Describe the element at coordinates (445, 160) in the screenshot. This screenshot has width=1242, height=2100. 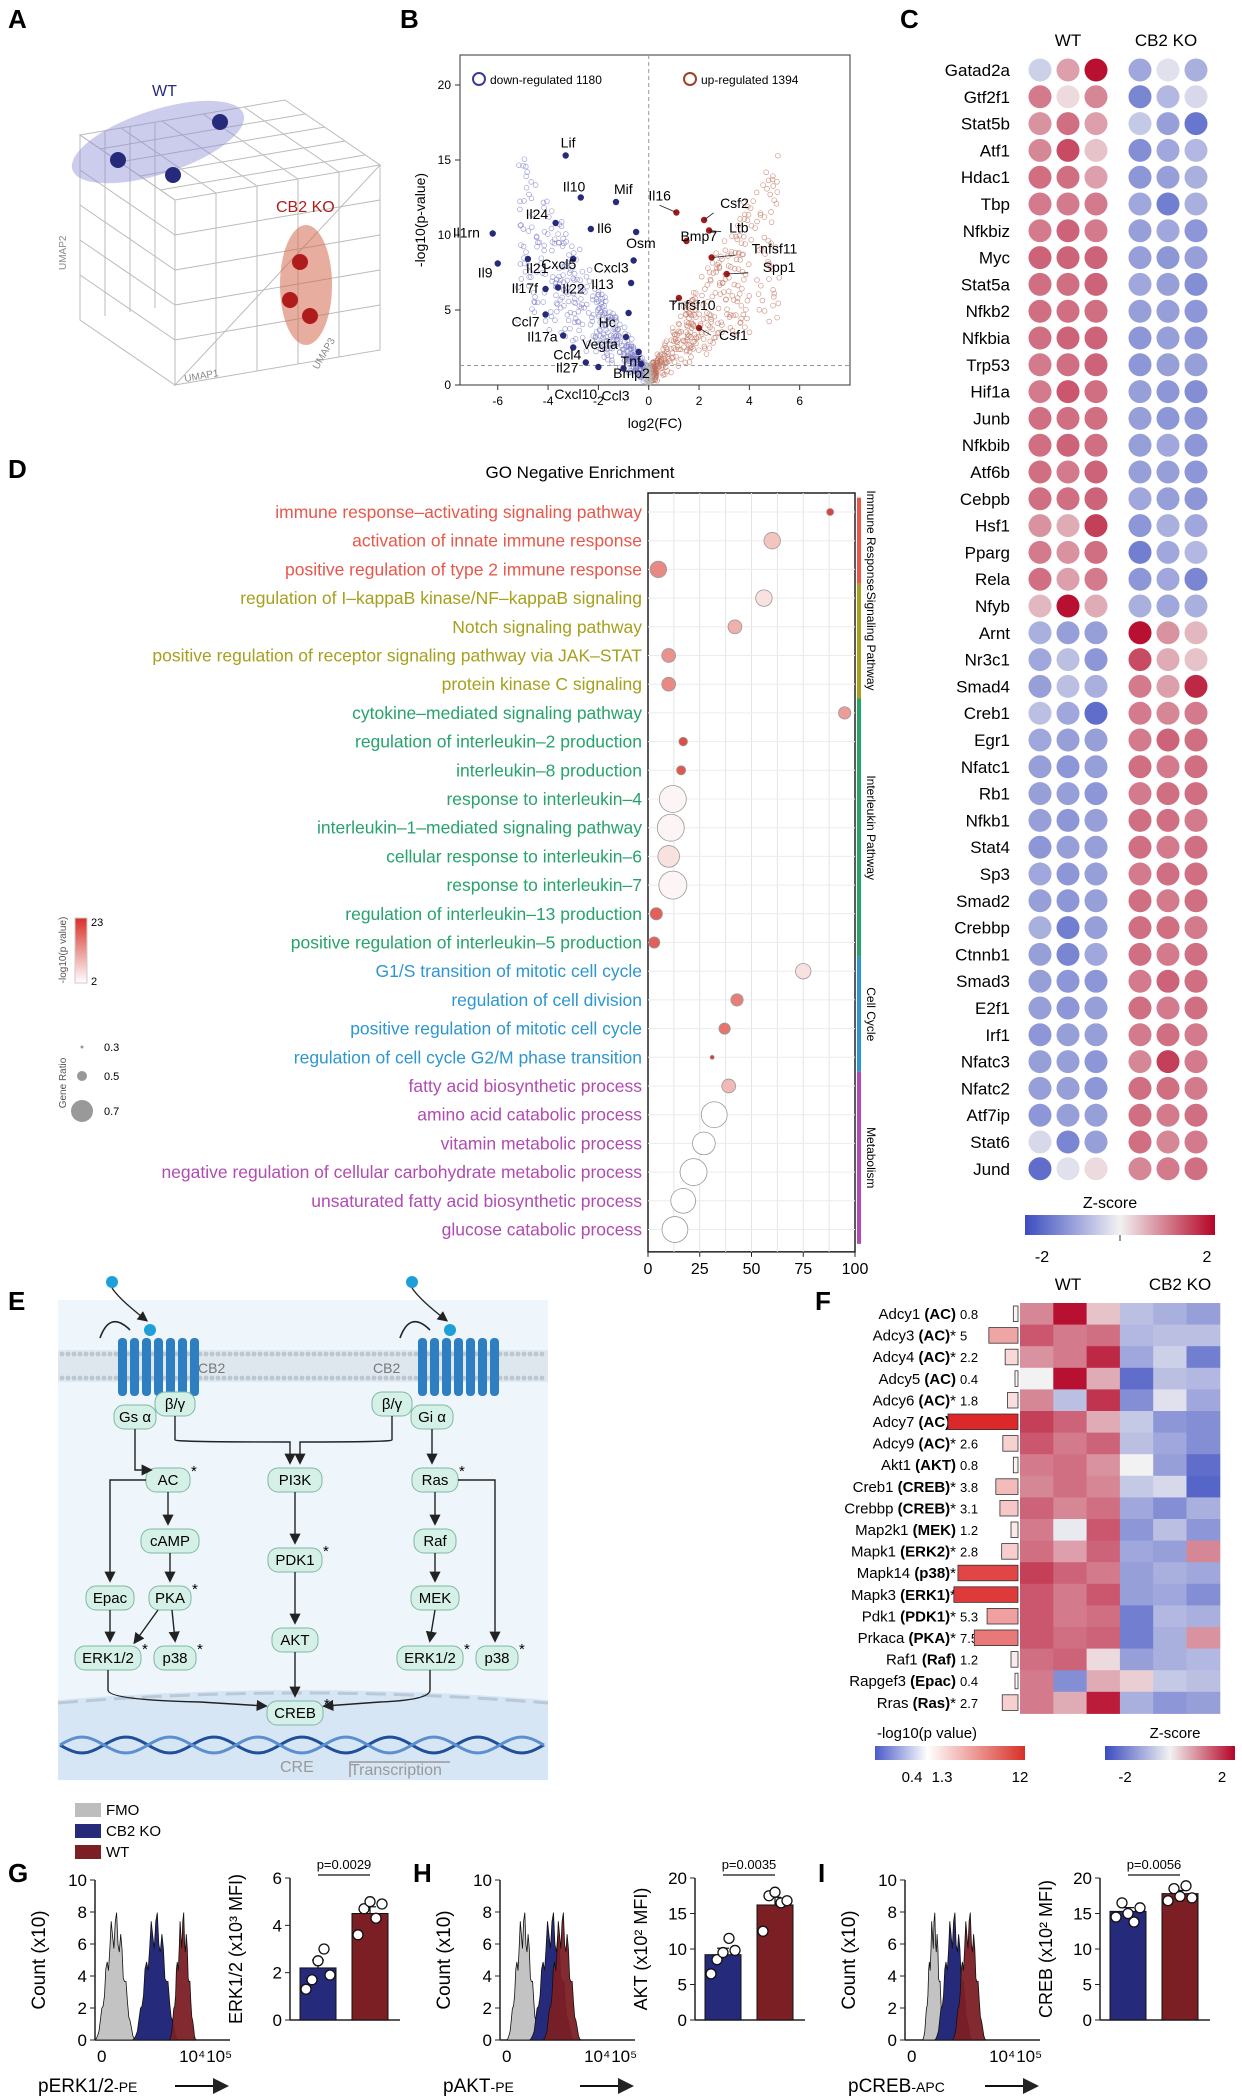
I see `volcano-ytick: 15` at that location.